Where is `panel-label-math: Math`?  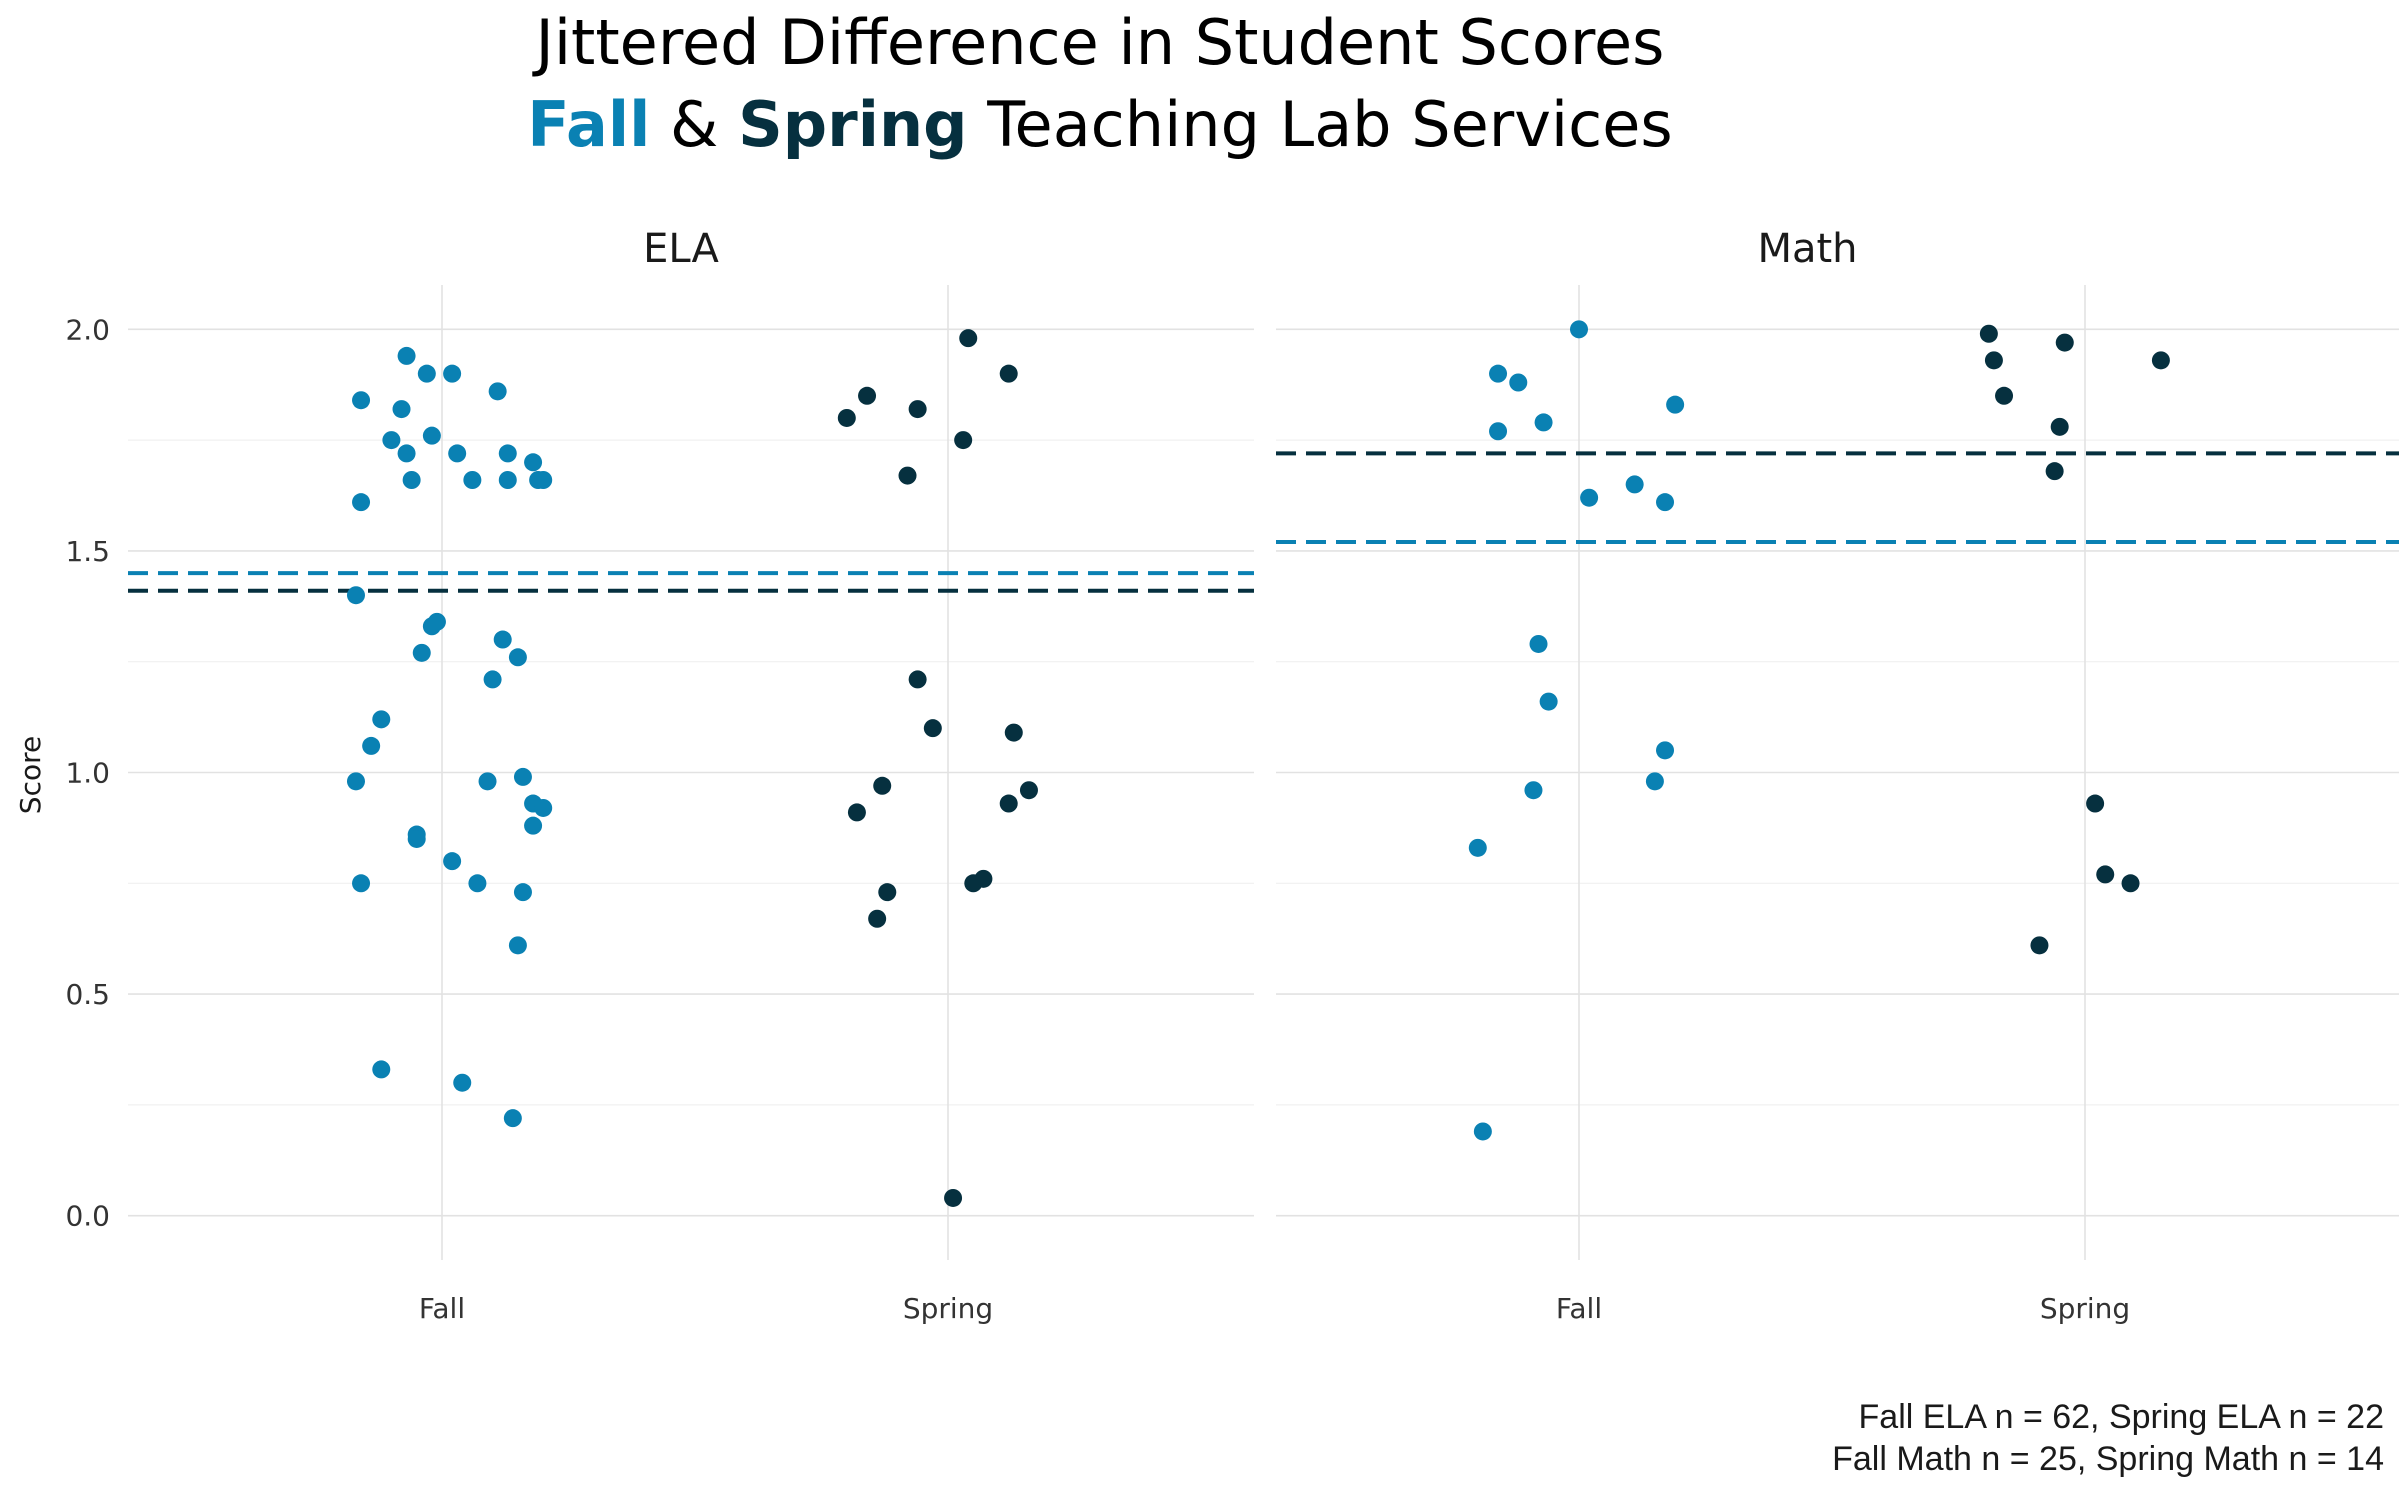
panel-label-math: Math is located at coordinates (1807, 249).